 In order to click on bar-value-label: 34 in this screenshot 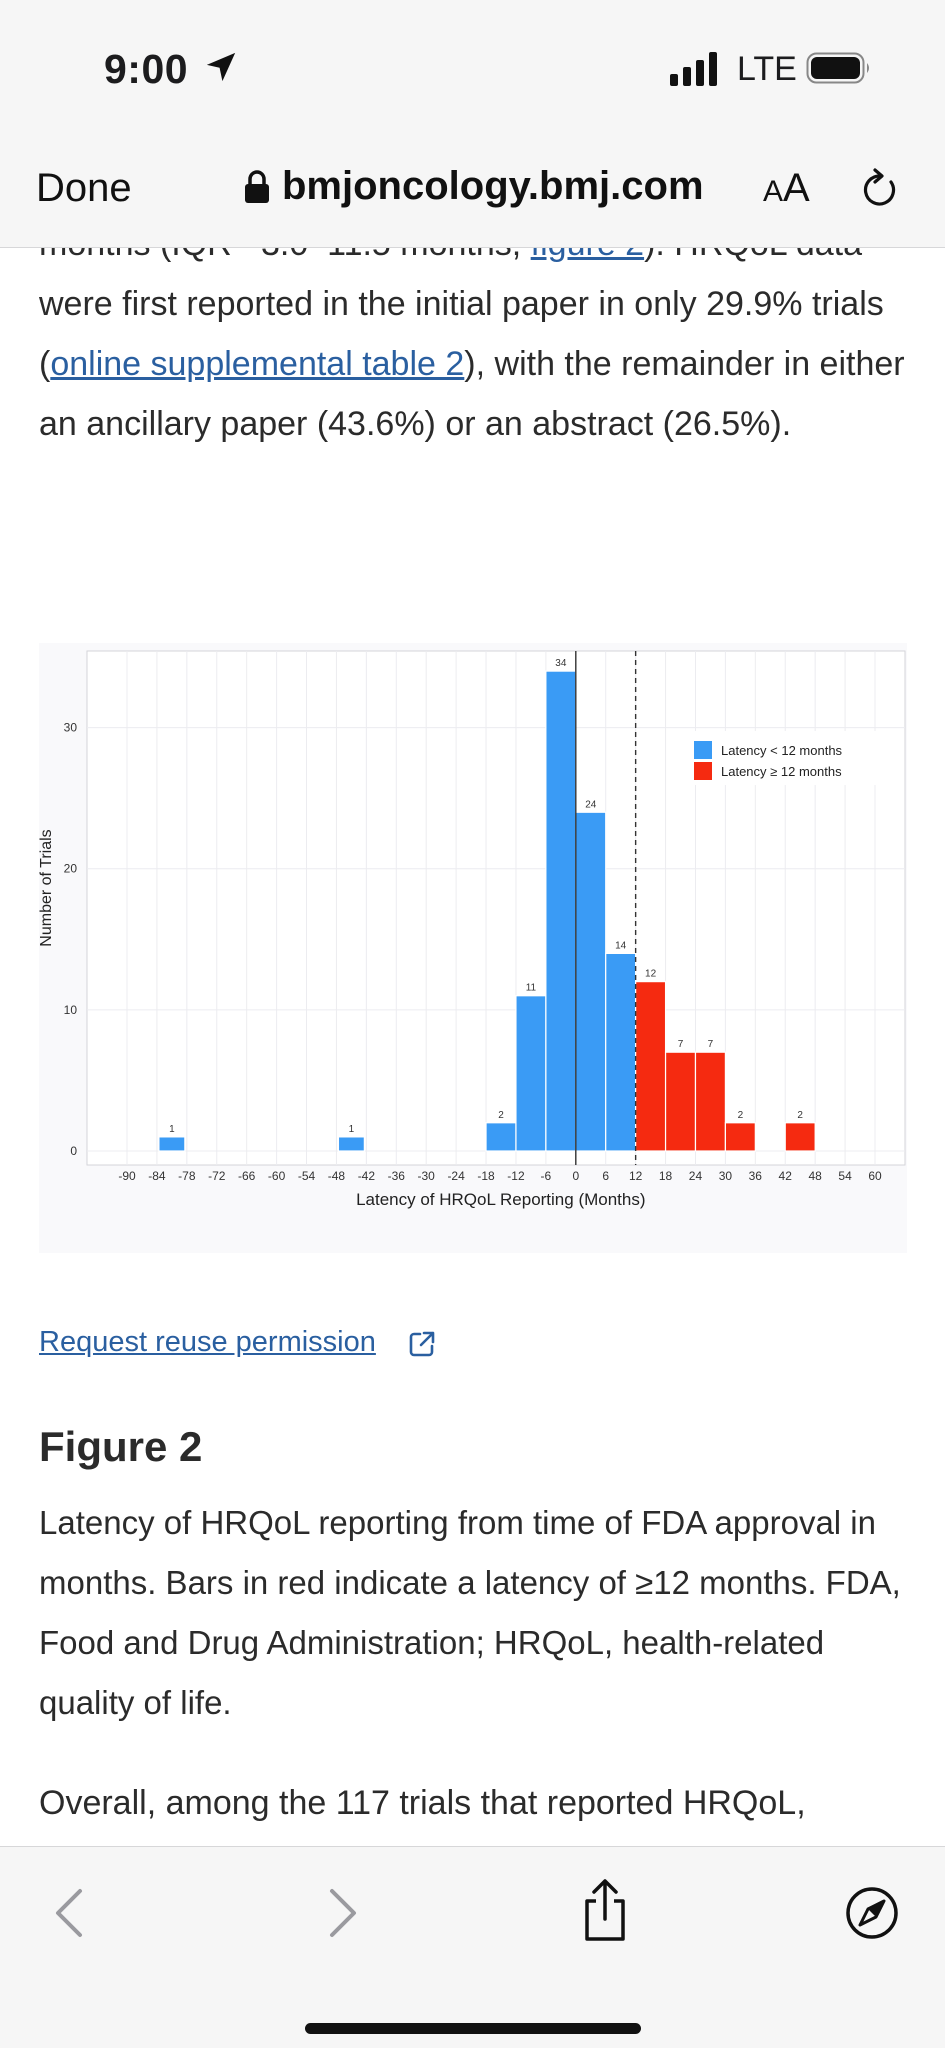, I will do `click(561, 663)`.